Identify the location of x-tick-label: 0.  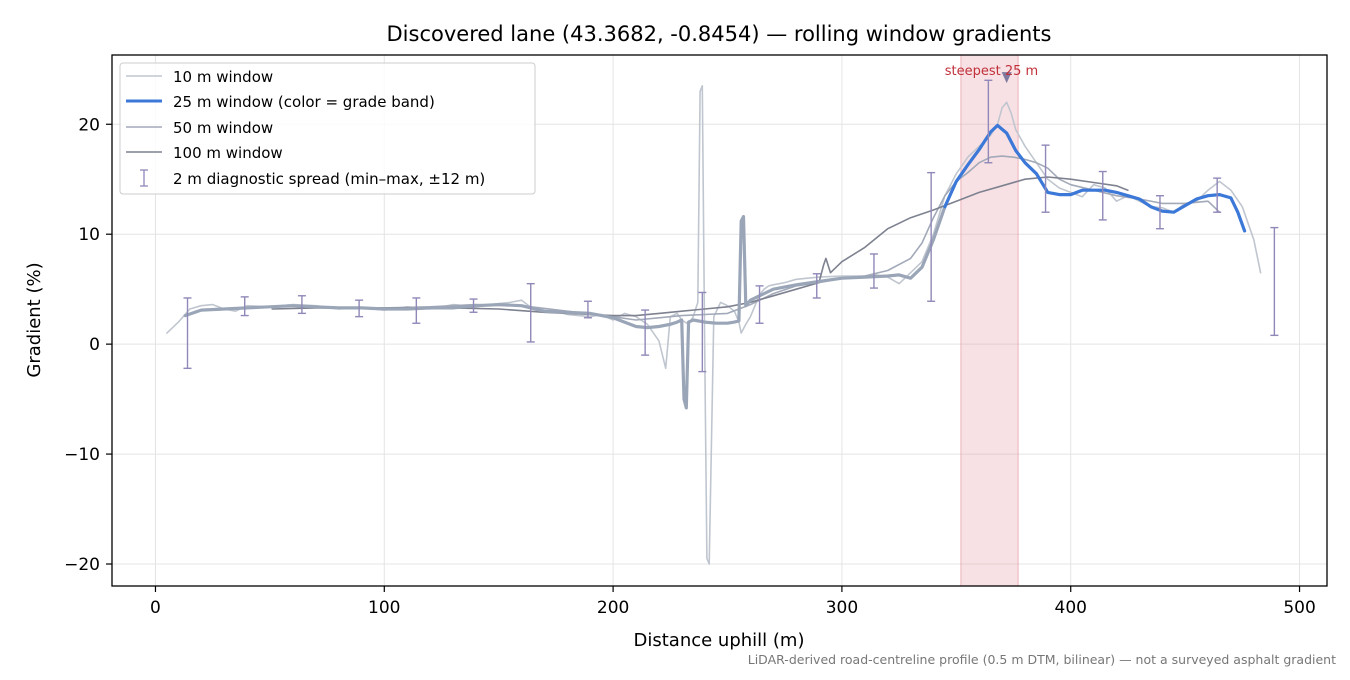
(155, 608).